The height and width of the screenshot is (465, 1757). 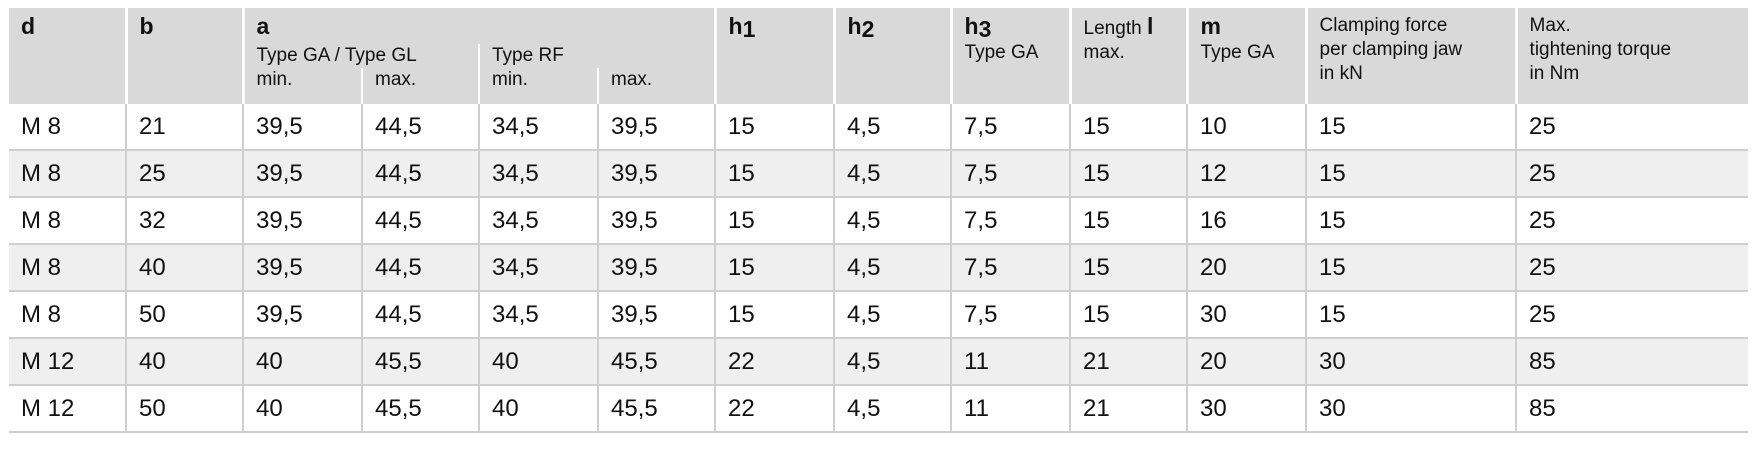 I want to click on header-text: Clamping force, so click(x=1383, y=25).